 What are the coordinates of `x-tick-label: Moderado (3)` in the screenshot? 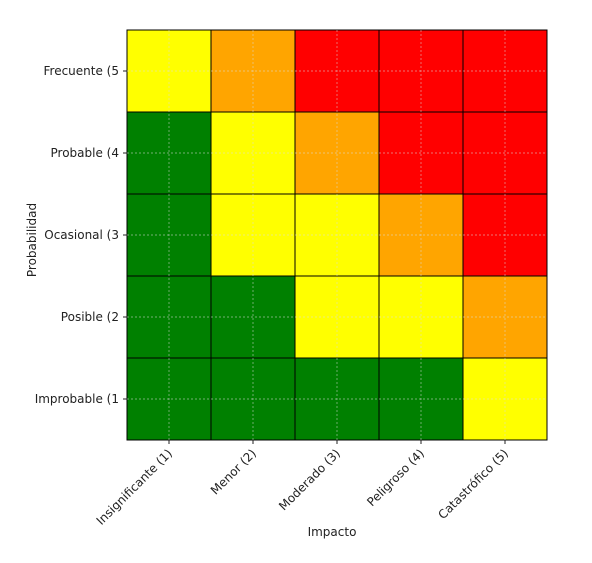 It's located at (309, 479).